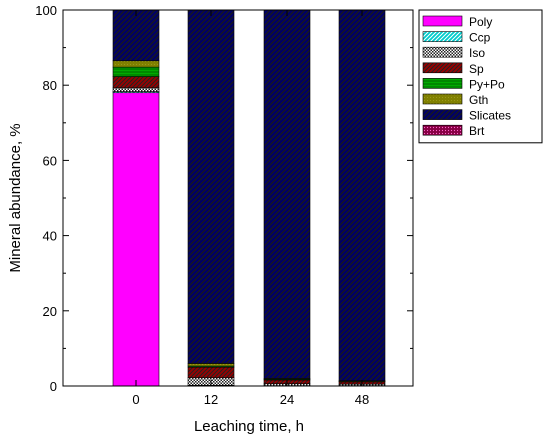 The width and height of the screenshot is (550, 445). What do you see at coordinates (442, 83) in the screenshot?
I see `legend-swatch-py-po` at bounding box center [442, 83].